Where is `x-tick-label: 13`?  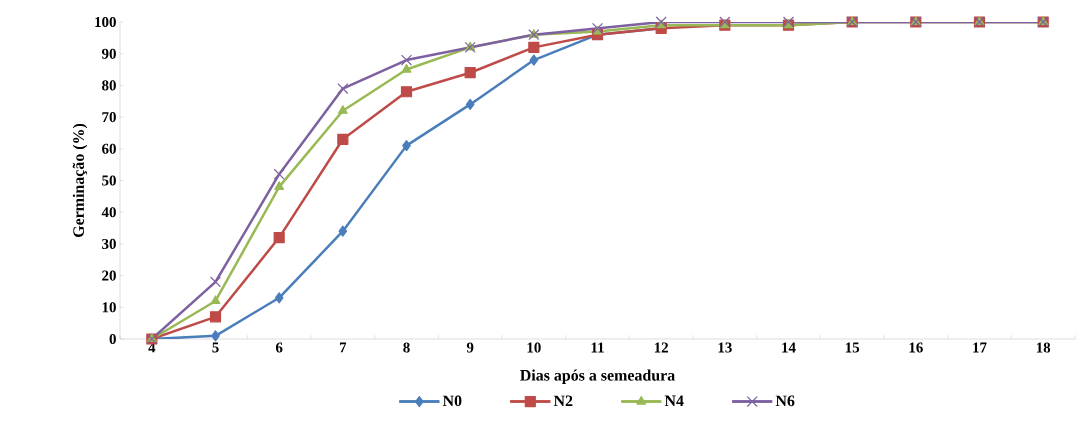
x-tick-label: 13 is located at coordinates (725, 347).